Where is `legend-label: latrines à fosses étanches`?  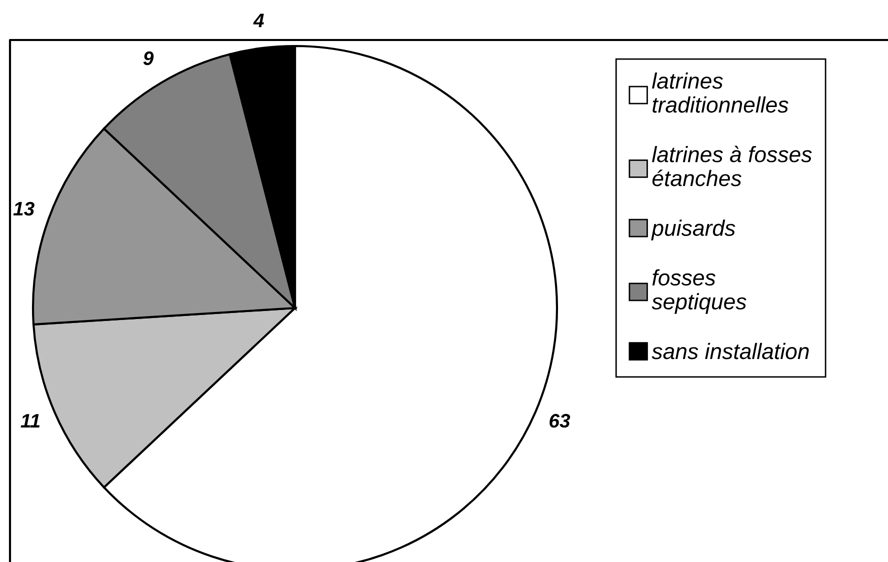
legend-label: latrines à fosses étanches is located at coordinates (732, 166).